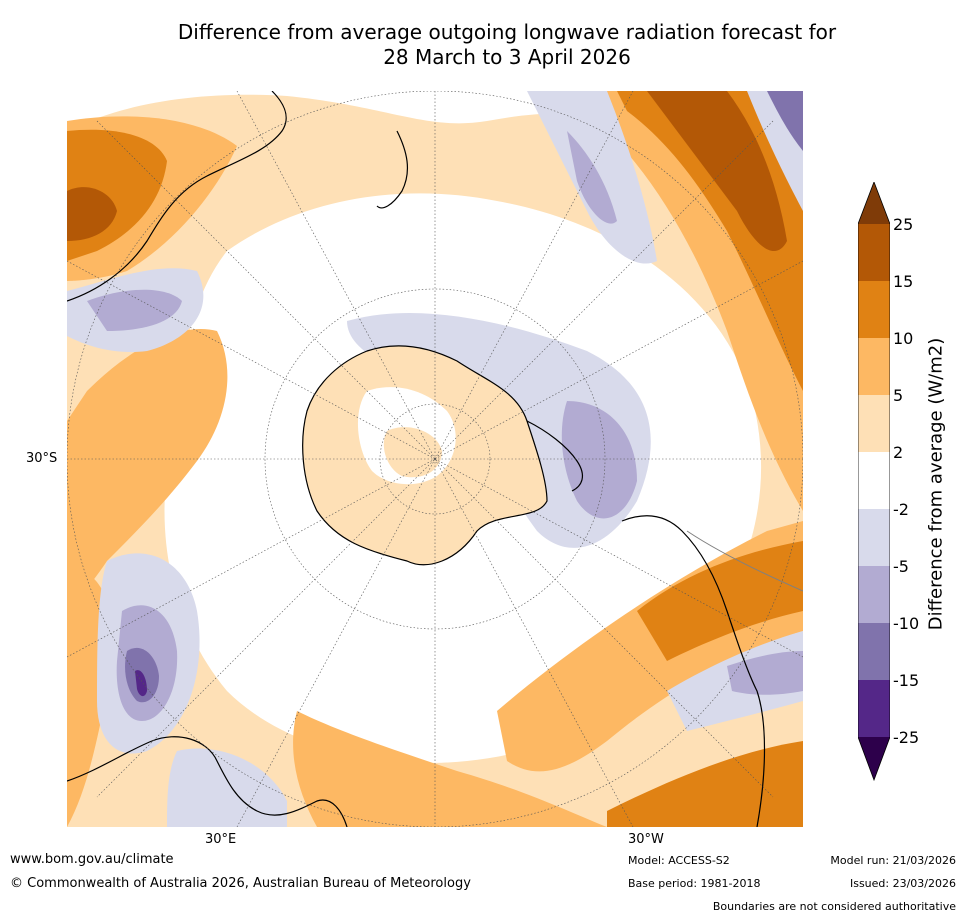 The width and height of the screenshot is (965, 919). What do you see at coordinates (902, 883) in the screenshot?
I see `issued-date: Issued: 23/03/2026` at bounding box center [902, 883].